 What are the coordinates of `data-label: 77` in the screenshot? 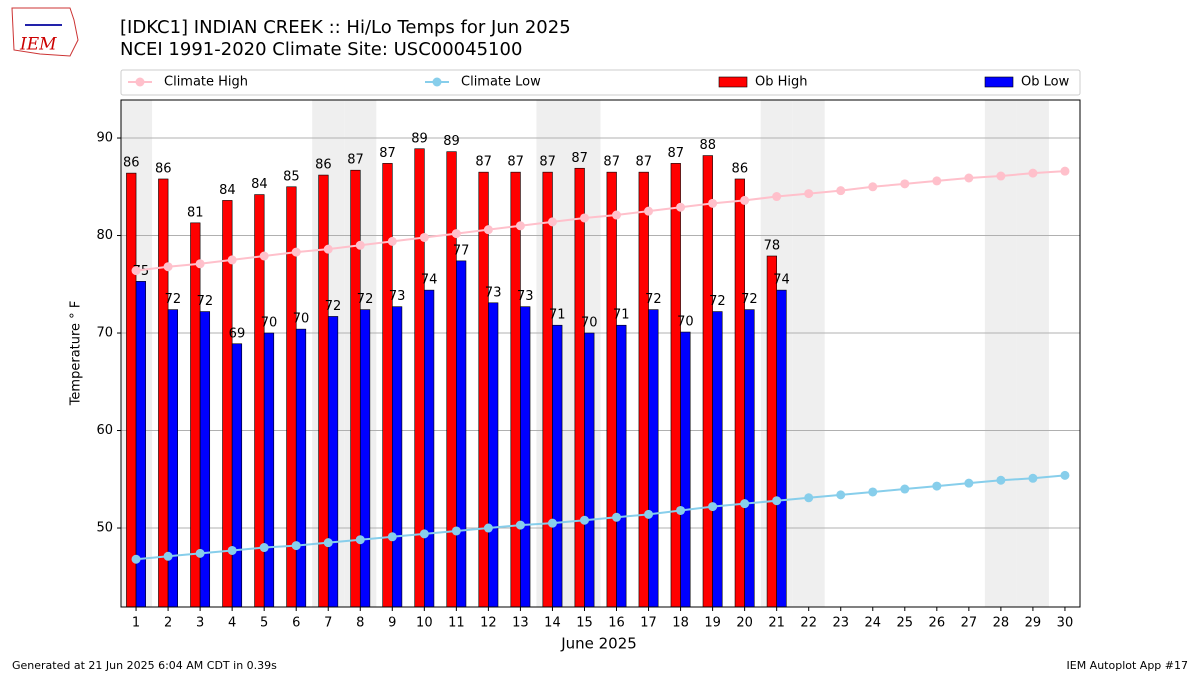 It's located at (461, 250).